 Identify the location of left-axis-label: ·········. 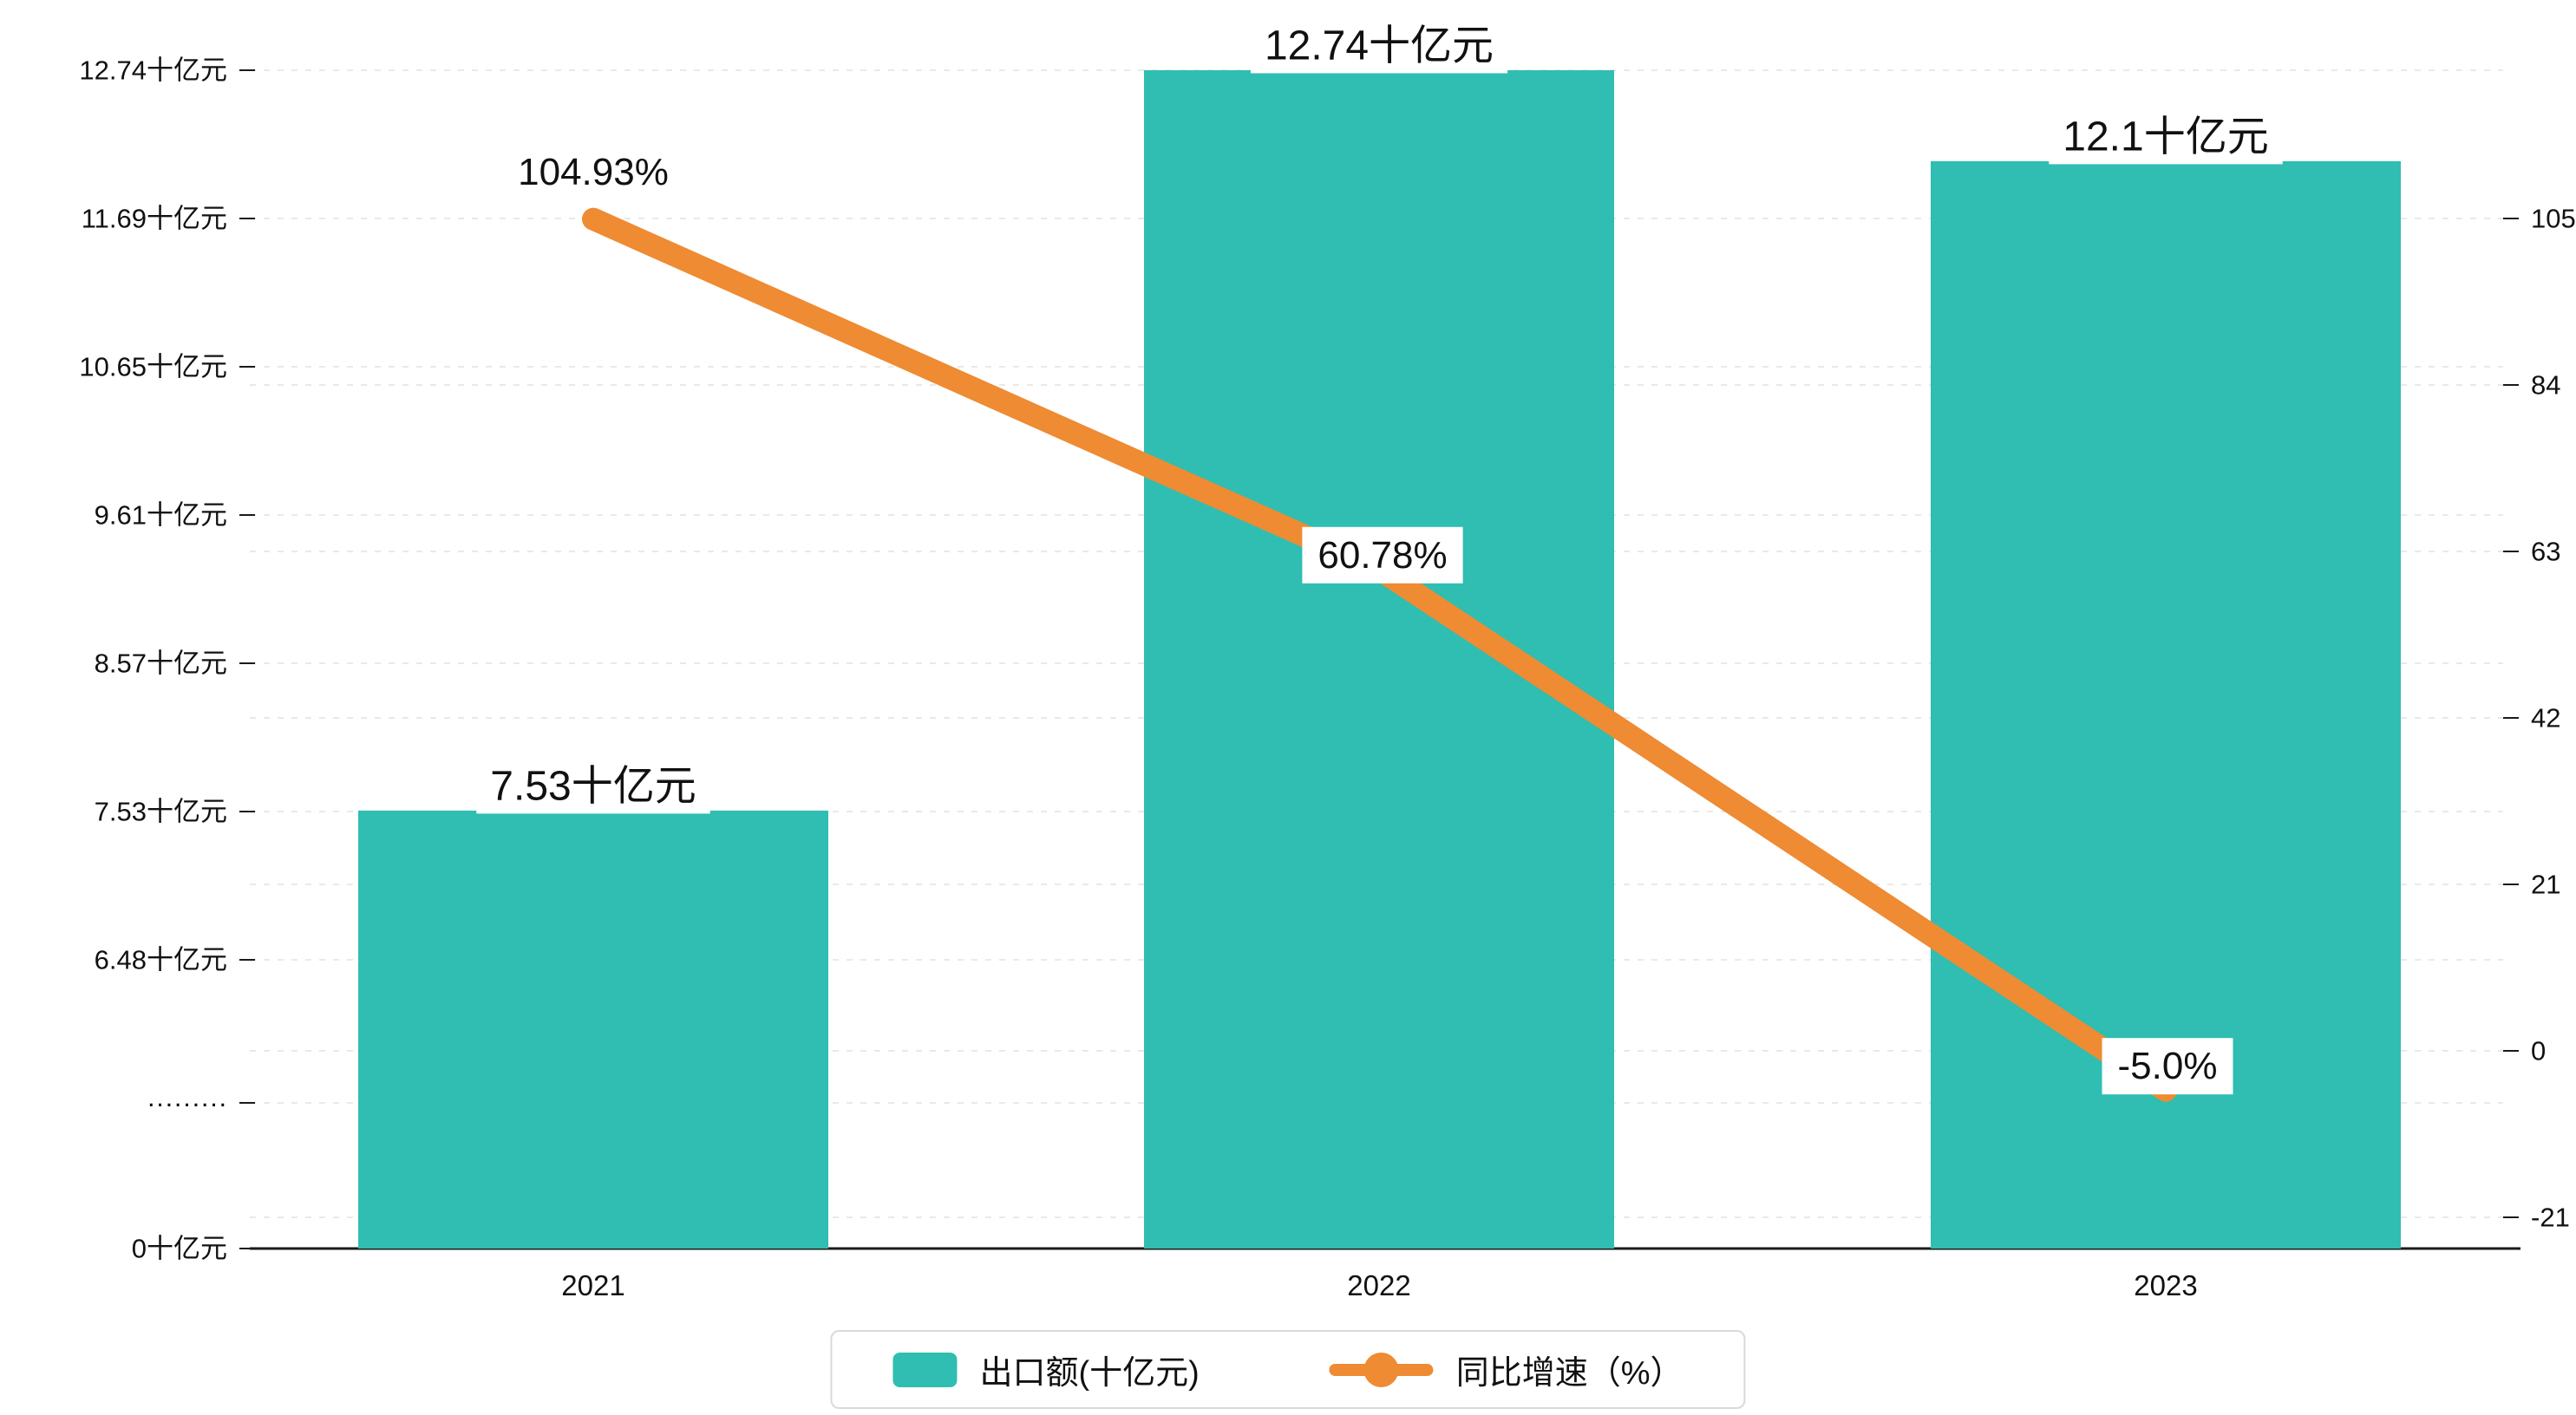
(187, 1103).